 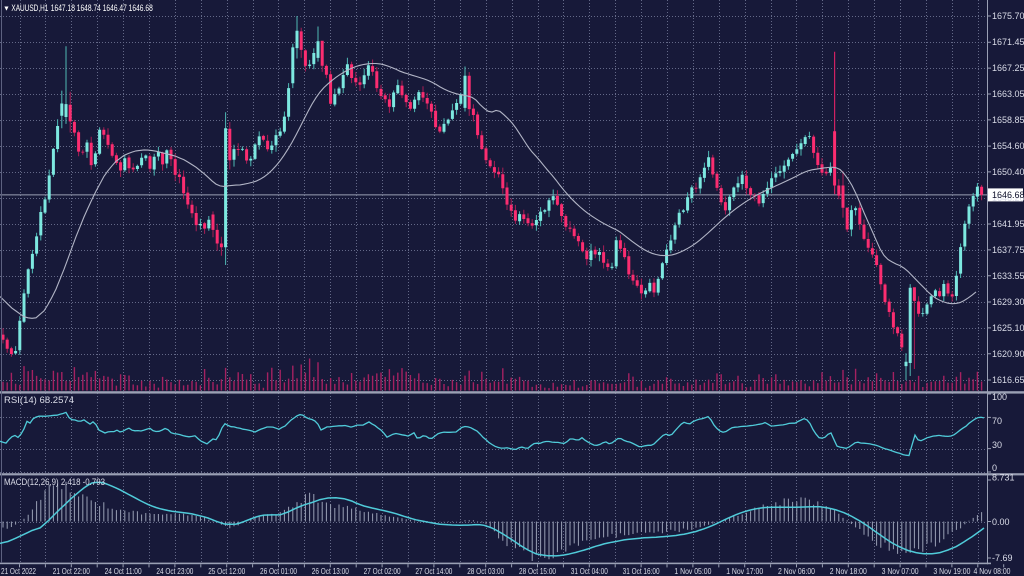 What do you see at coordinates (1008, 94) in the screenshot?
I see `svg-text: 1663.05` at bounding box center [1008, 94].